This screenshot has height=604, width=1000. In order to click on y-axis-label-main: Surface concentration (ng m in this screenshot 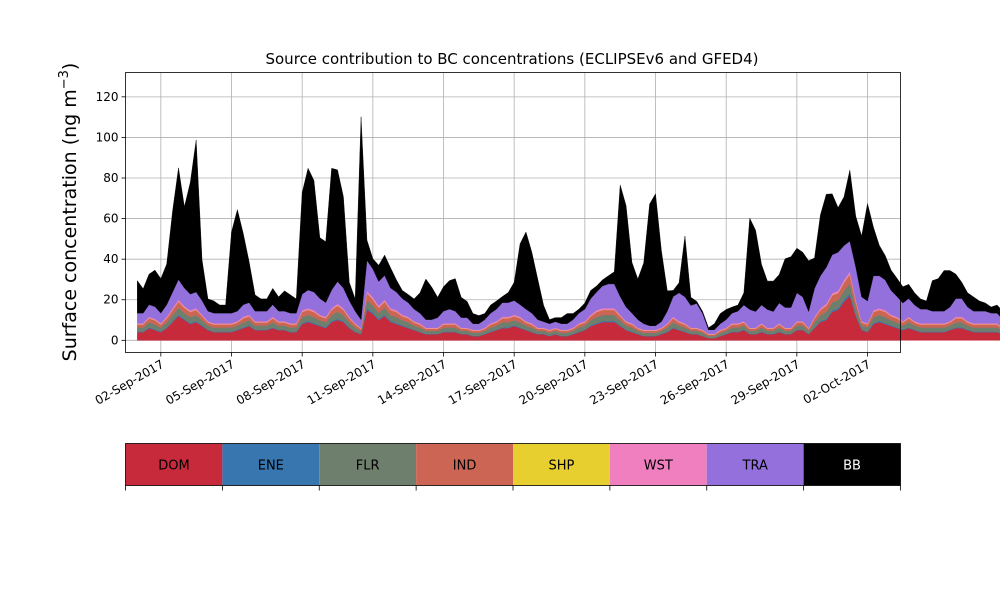, I will do `click(70, 225)`.